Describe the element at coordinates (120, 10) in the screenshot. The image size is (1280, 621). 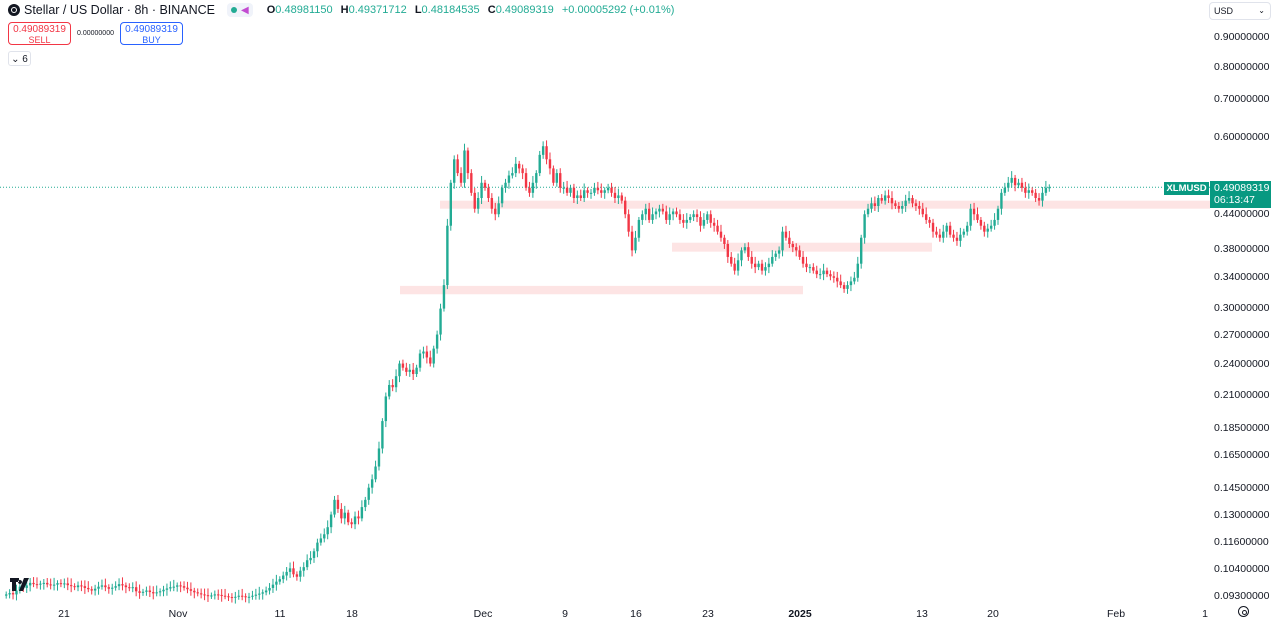
I see `symbol-title: Stellar / US Dollar · 8h · BINANCE` at that location.